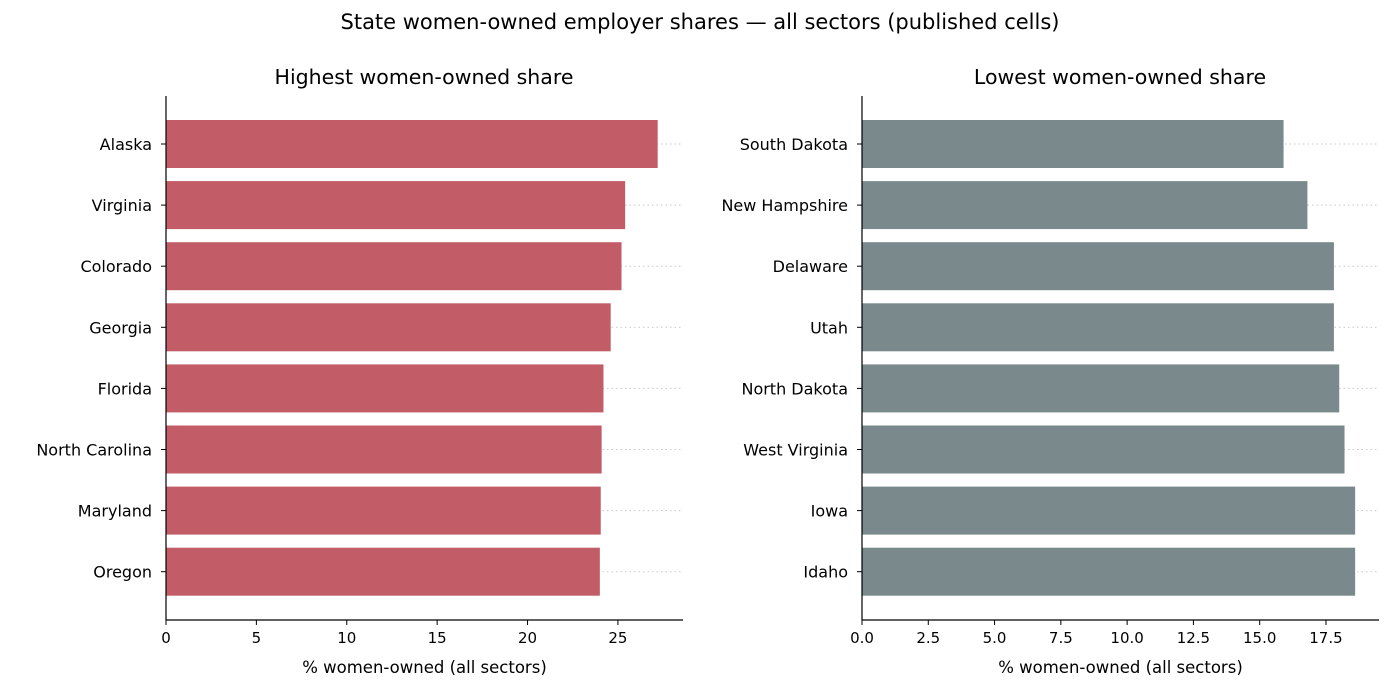  I want to click on category-label-highest-0: Alaska, so click(126, 144).